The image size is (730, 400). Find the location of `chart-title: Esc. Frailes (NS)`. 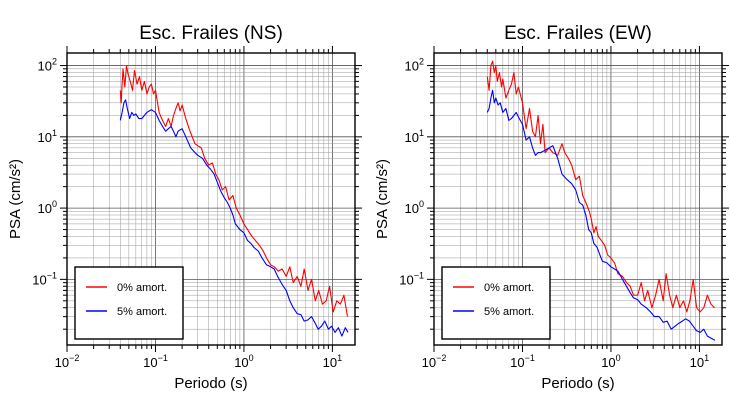

chart-title: Esc. Frailes (NS) is located at coordinates (211, 33).